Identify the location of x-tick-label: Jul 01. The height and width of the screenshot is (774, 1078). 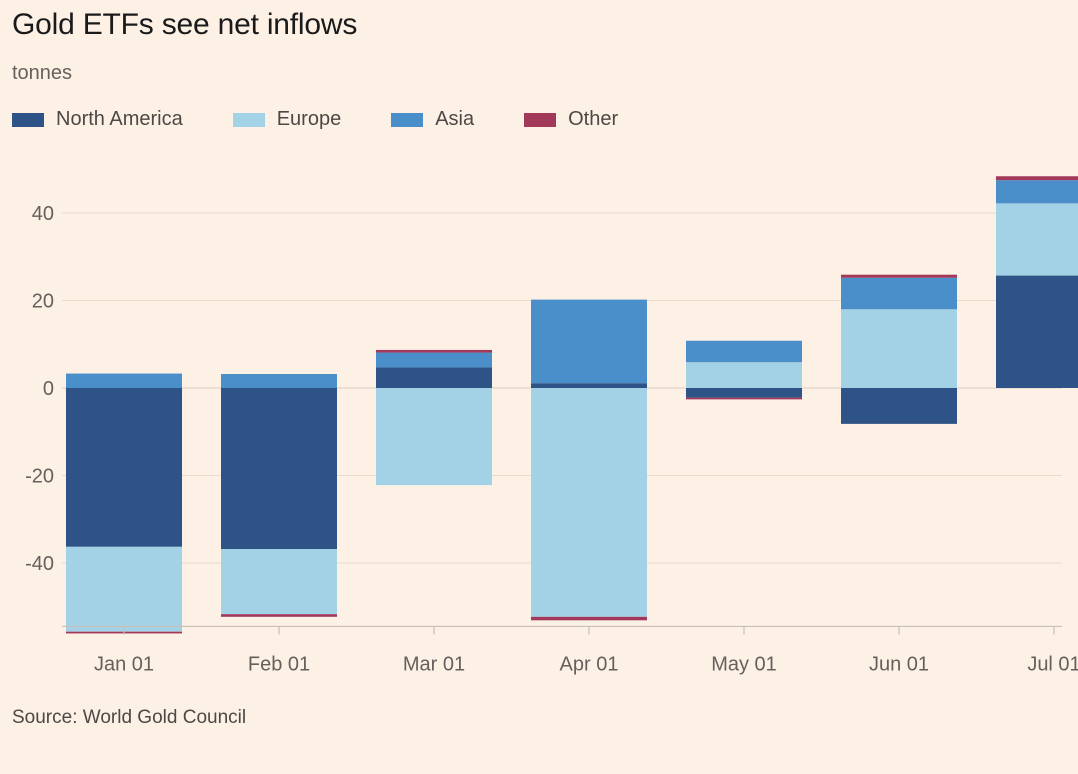
(1052, 664).